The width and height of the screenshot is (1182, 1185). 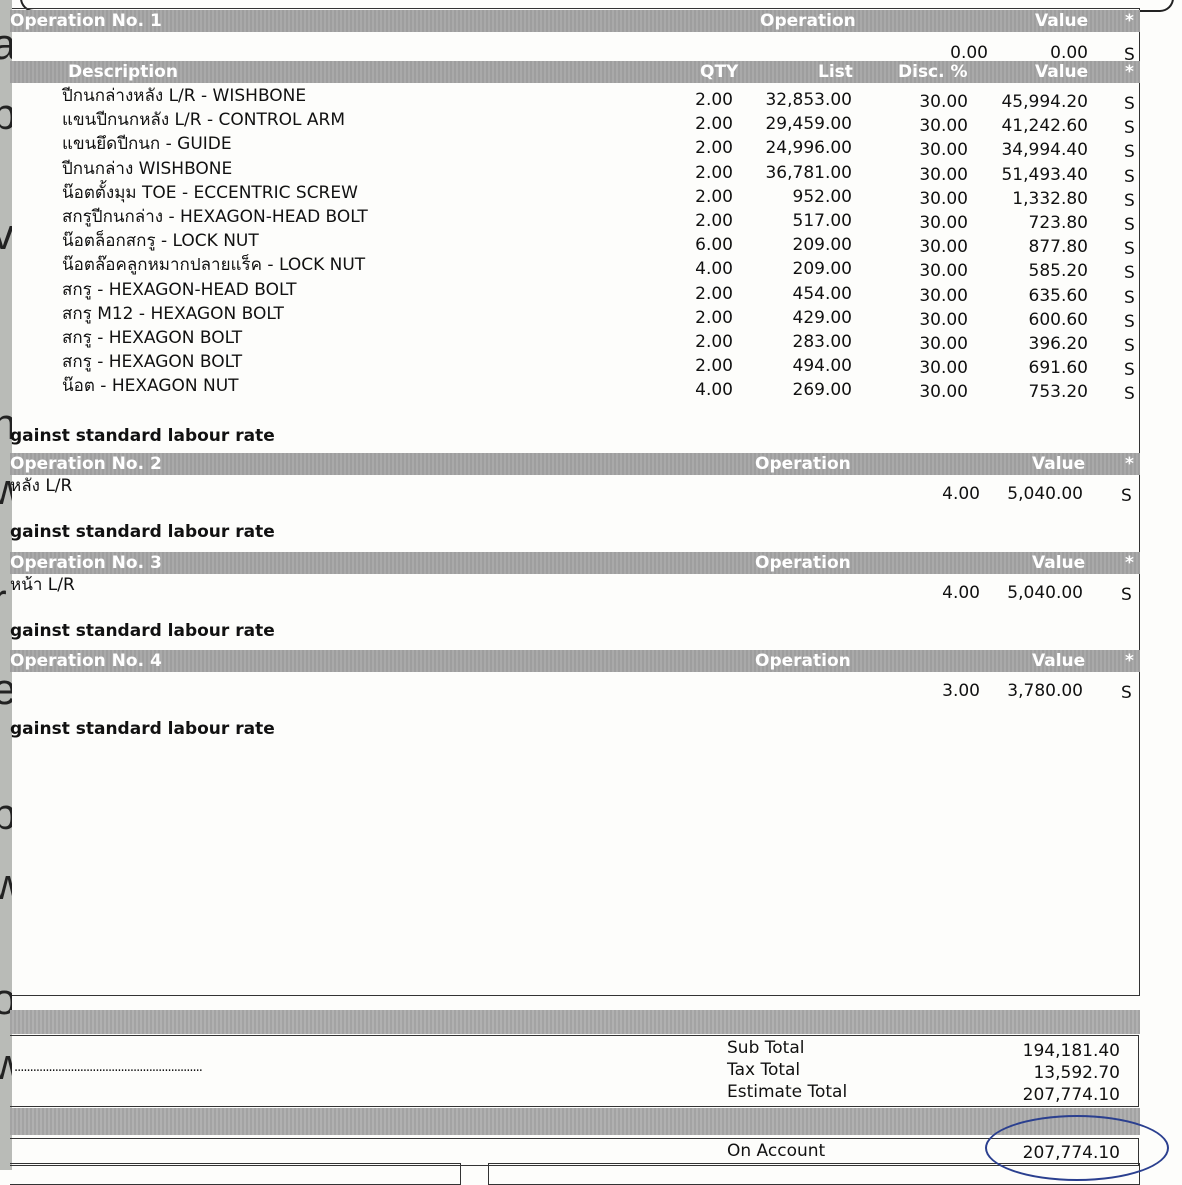 I want to click on sub-total-label: Sub Total, so click(x=766, y=1048).